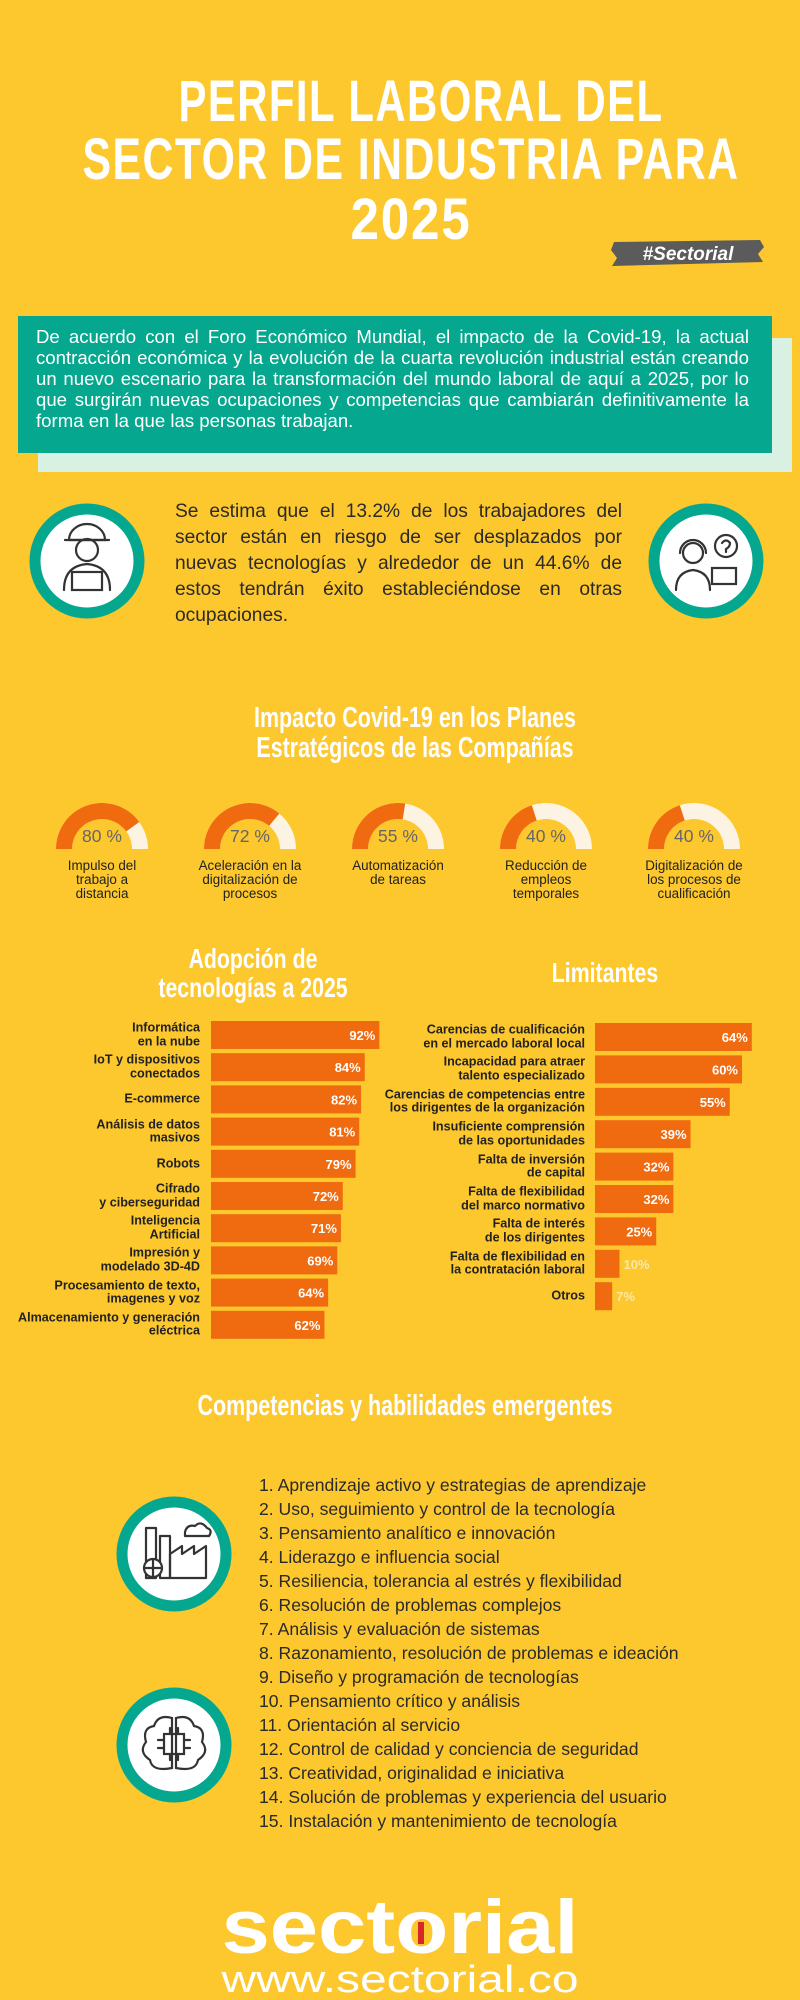 The width and height of the screenshot is (800, 2000). What do you see at coordinates (250, 836) in the screenshot?
I see `gauge-value-label: 72 %` at bounding box center [250, 836].